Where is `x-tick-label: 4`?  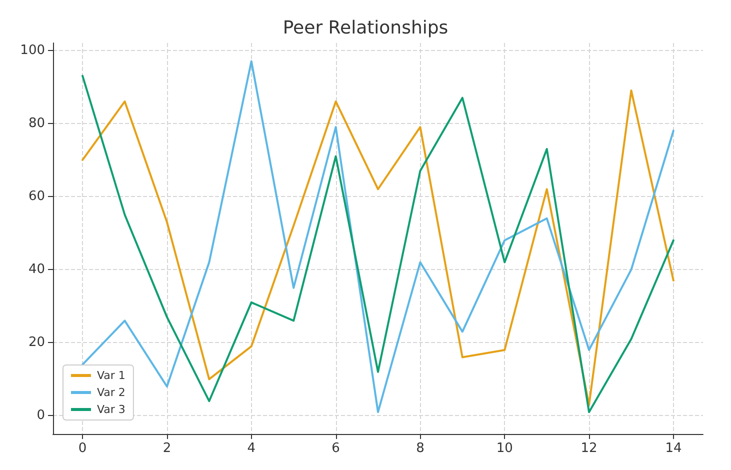
x-tick-label: 4 is located at coordinates (251, 448).